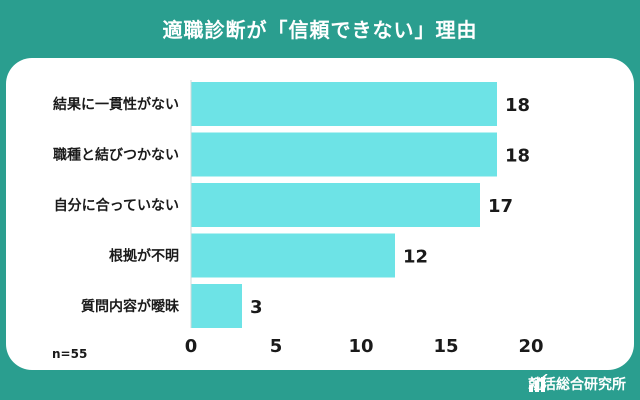  I want to click on data-label: 17, so click(500, 206).